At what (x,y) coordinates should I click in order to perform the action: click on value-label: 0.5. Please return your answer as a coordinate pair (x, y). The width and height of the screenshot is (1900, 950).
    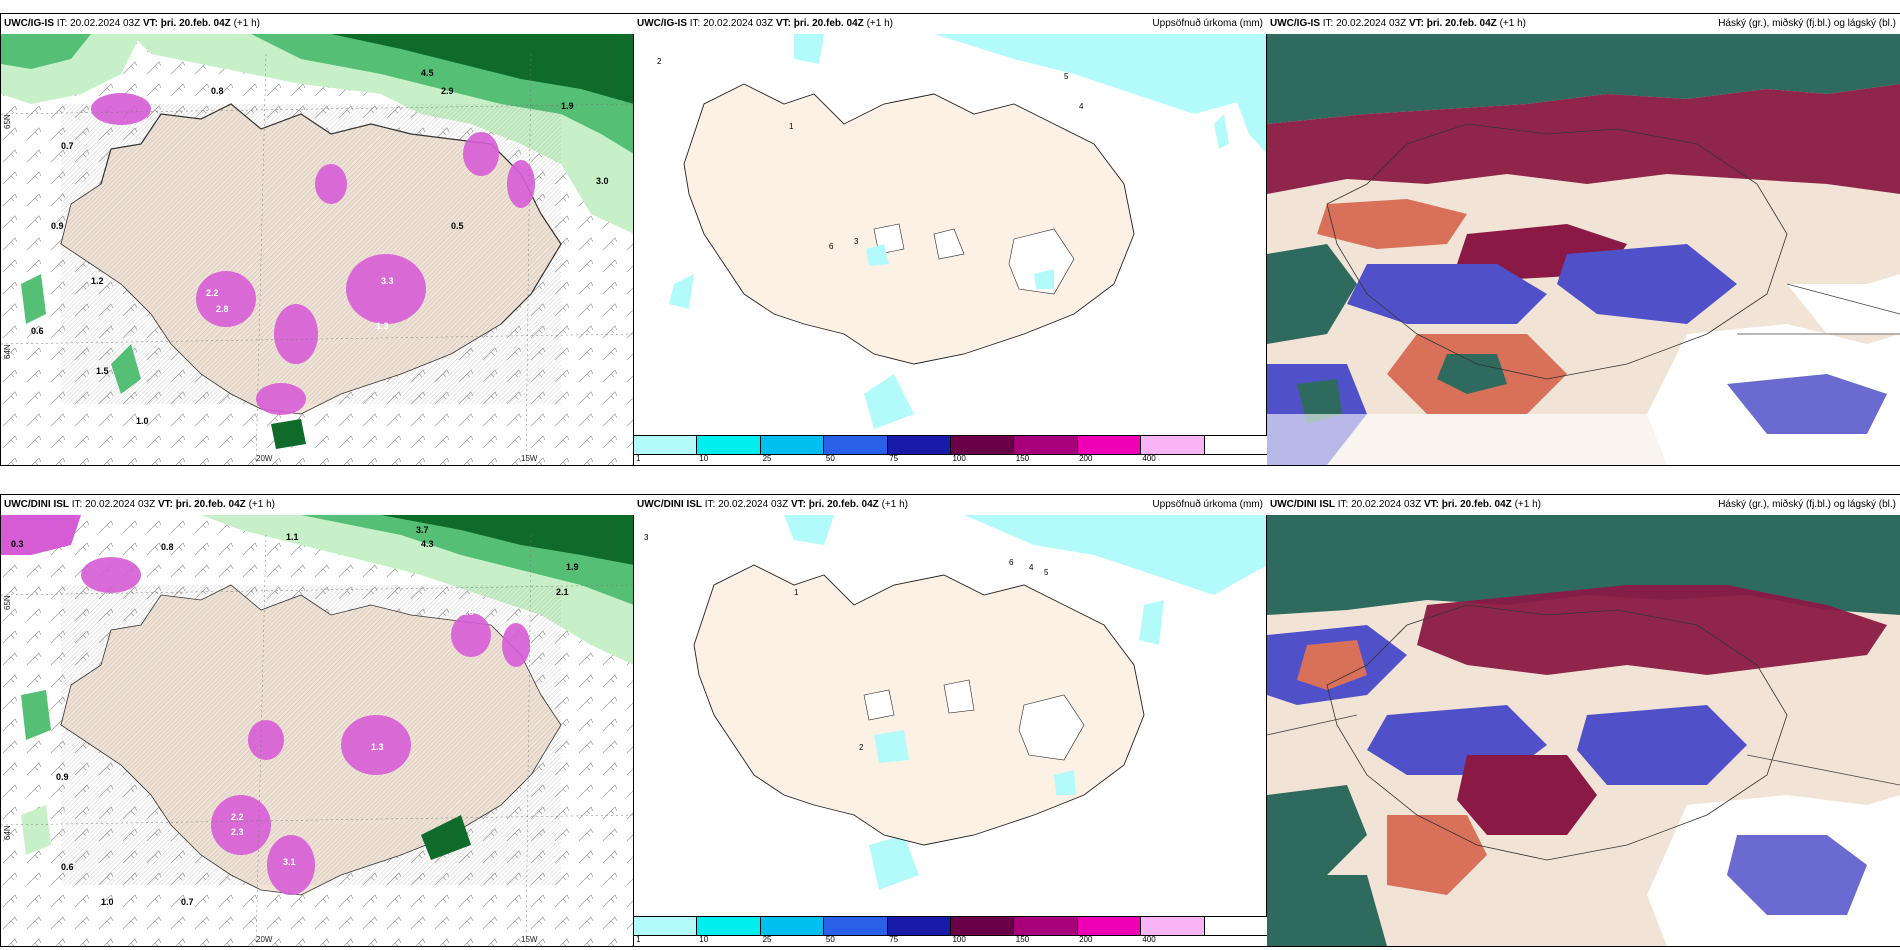
    Looking at the image, I should click on (457, 226).